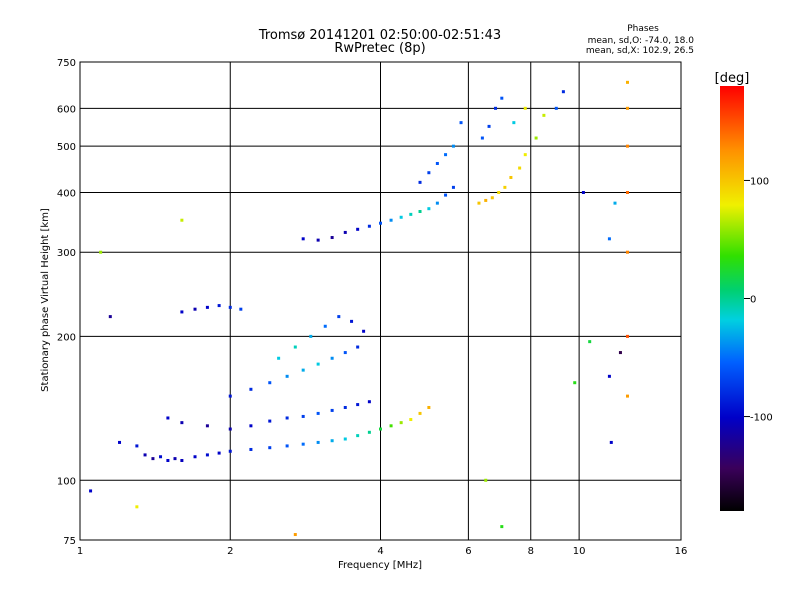 This screenshot has width=800, height=600. What do you see at coordinates (379, 48) in the screenshot?
I see `chart-subtitle: RwPretec (8p)` at bounding box center [379, 48].